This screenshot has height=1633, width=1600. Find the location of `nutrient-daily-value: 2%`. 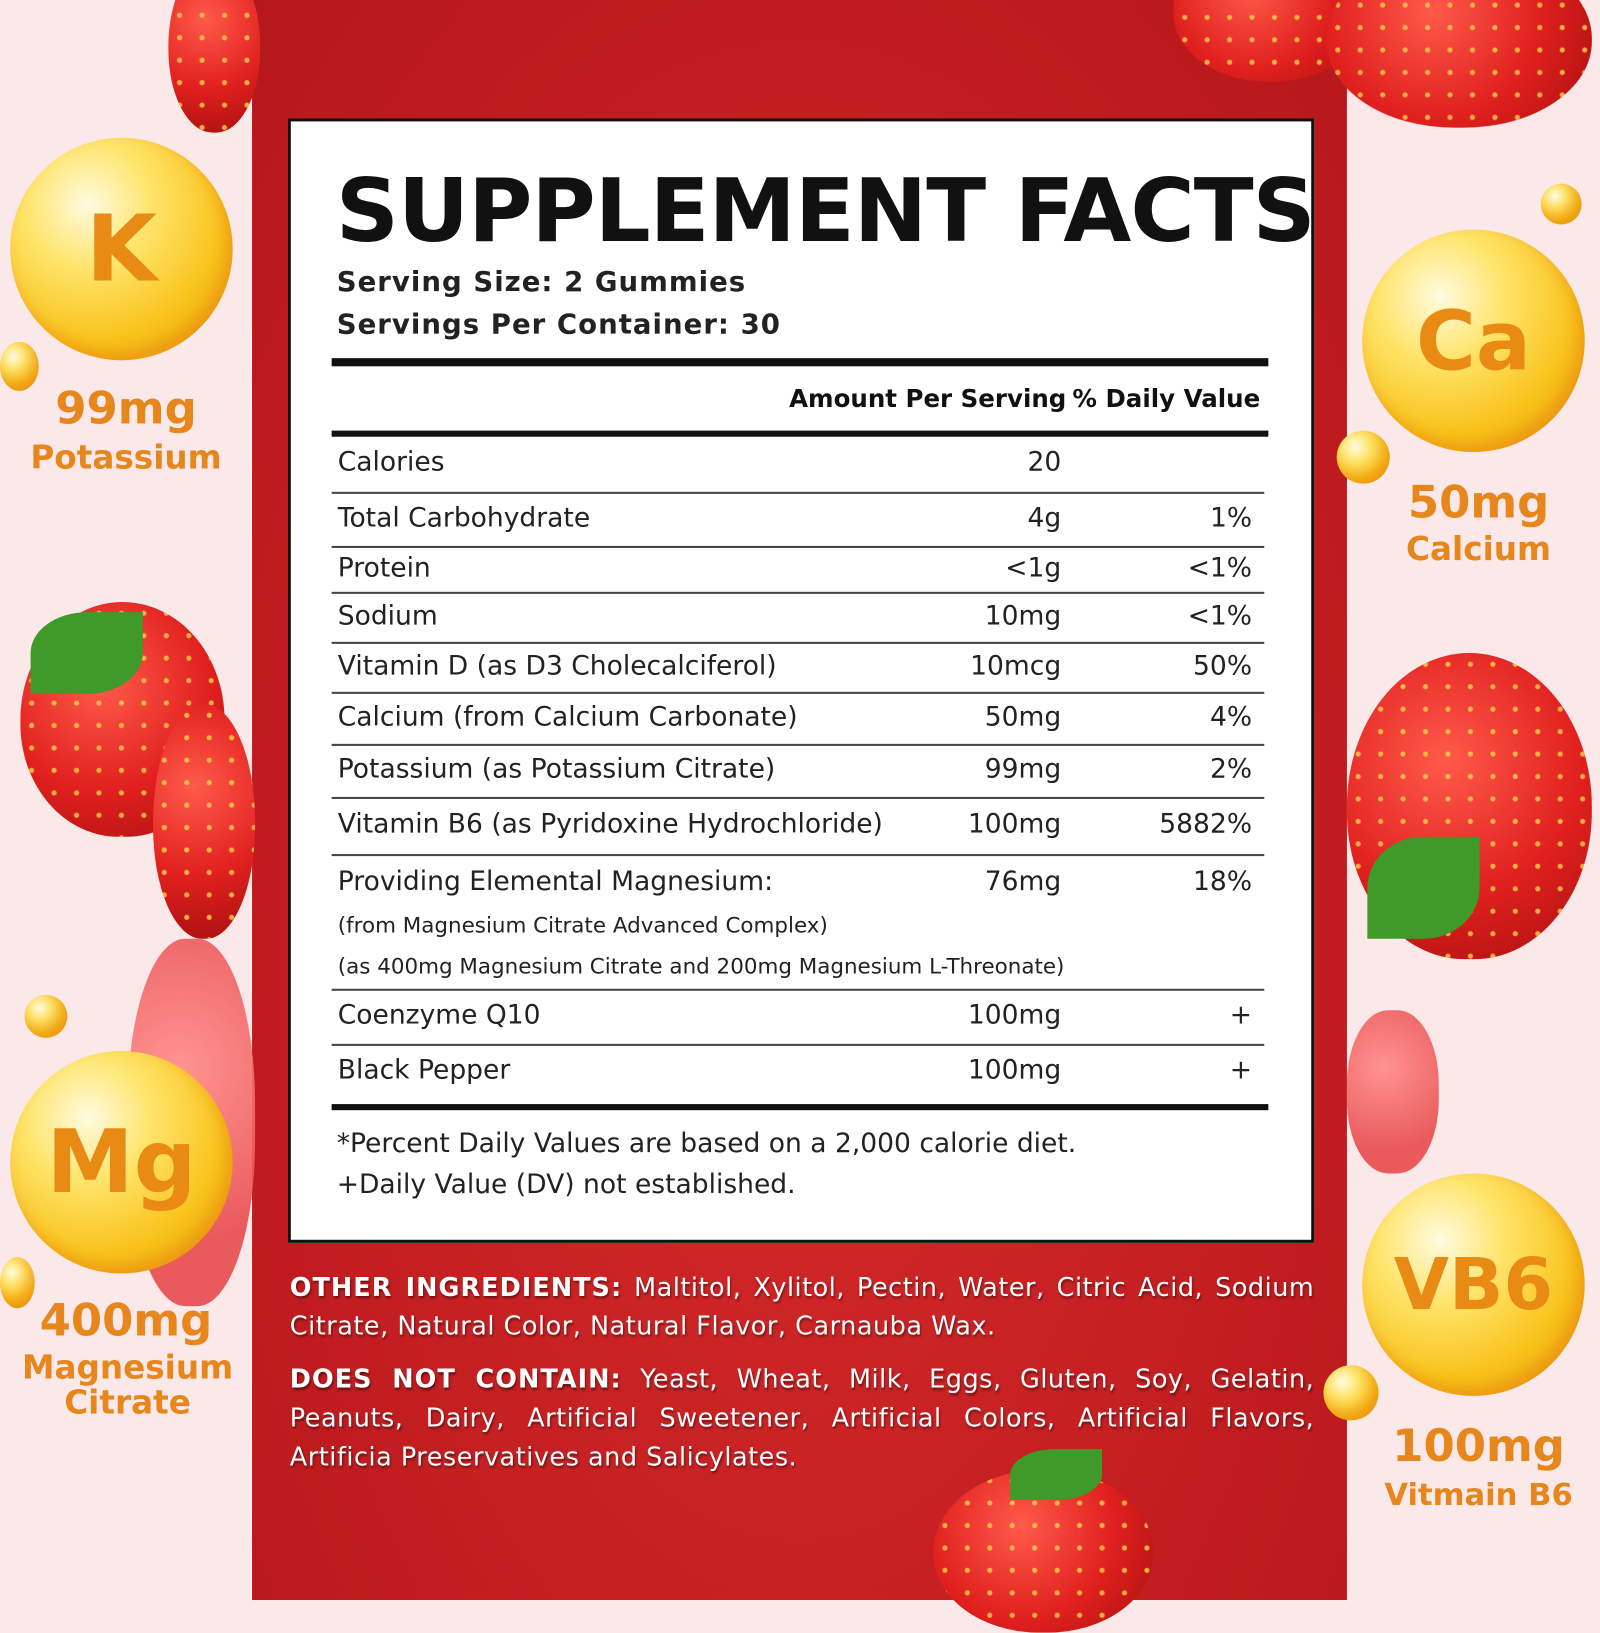

nutrient-daily-value: 2% is located at coordinates (1231, 769).